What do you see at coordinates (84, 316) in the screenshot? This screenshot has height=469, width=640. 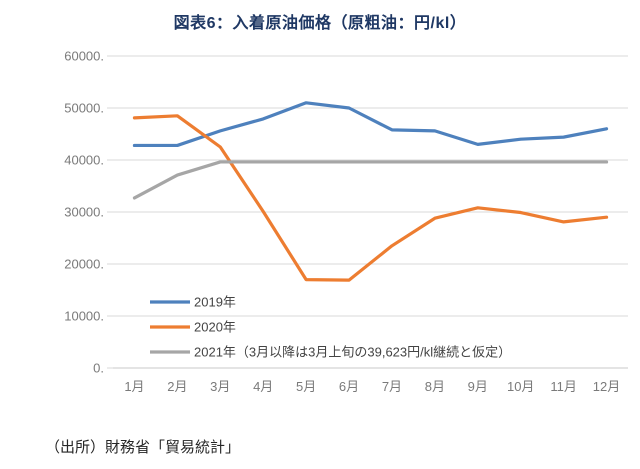 I see `y-axis-tick-label: 10000.` at bounding box center [84, 316].